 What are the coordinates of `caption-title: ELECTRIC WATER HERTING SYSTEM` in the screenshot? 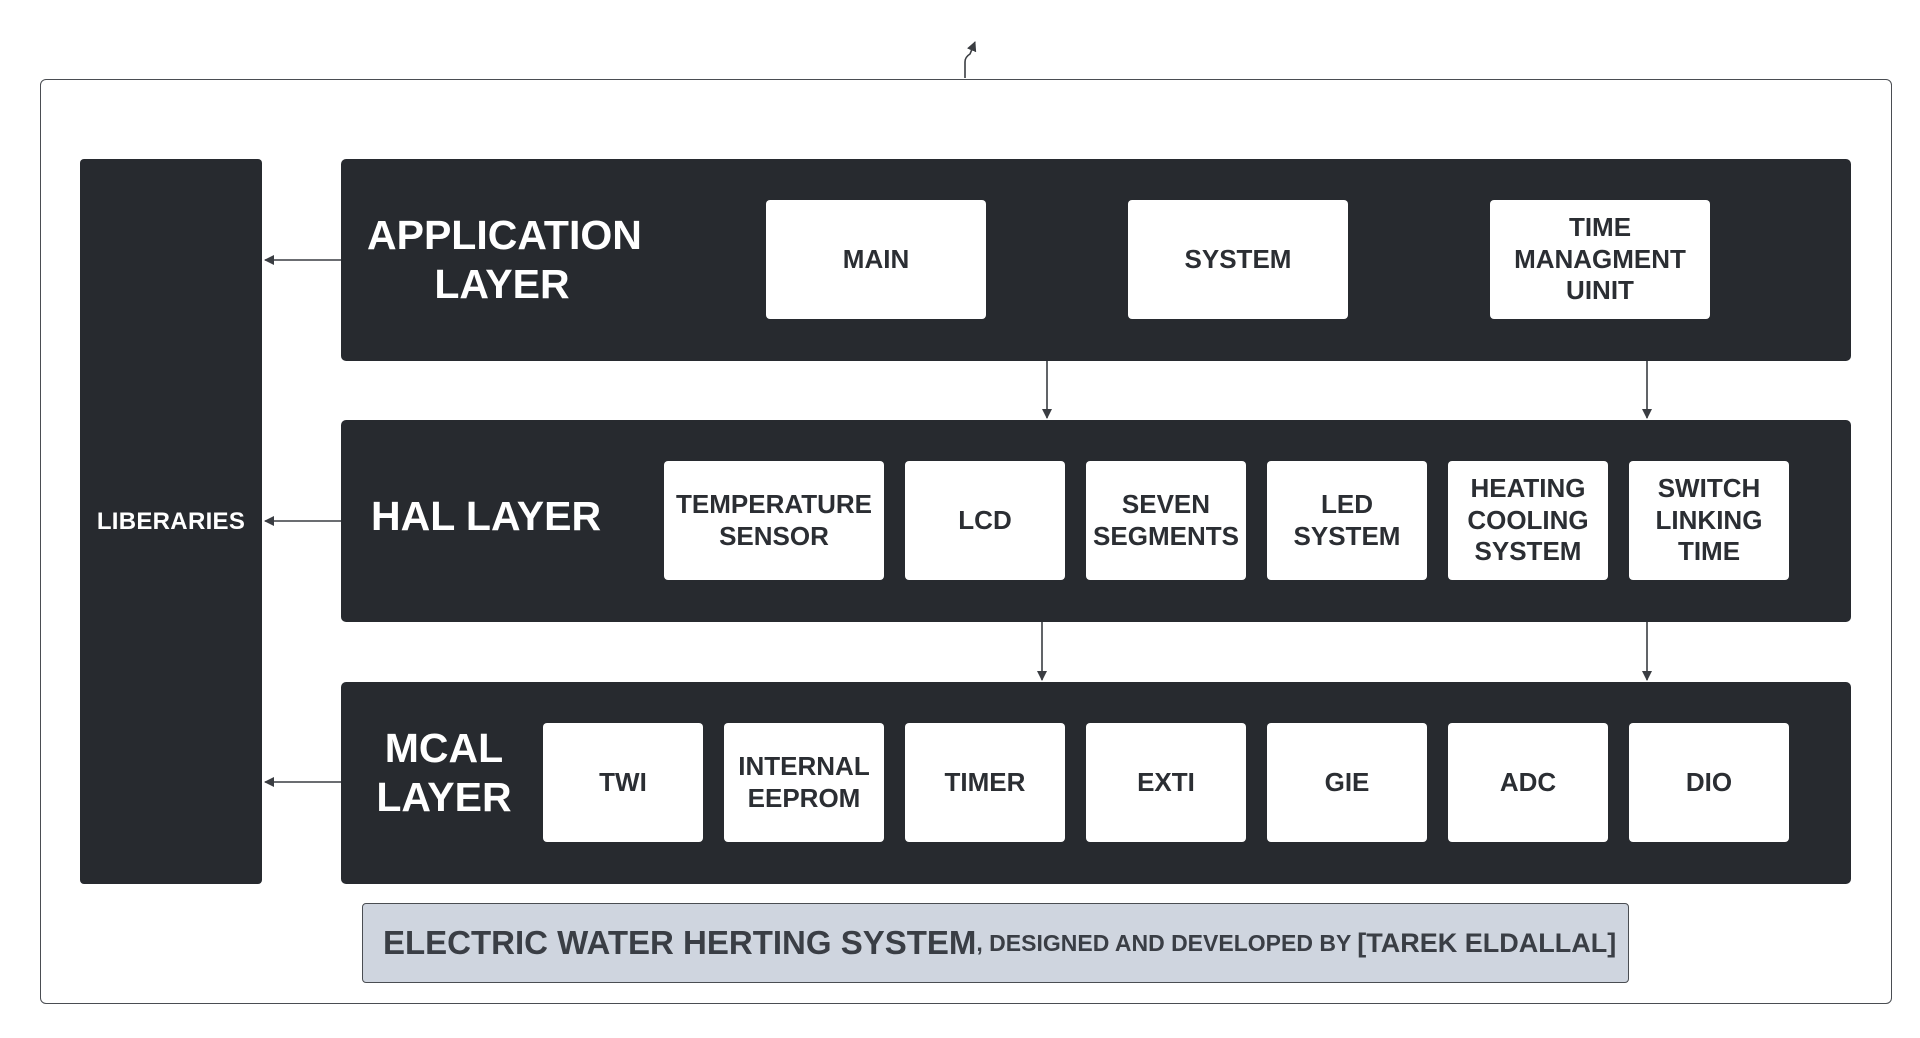 It's located at (680, 942).